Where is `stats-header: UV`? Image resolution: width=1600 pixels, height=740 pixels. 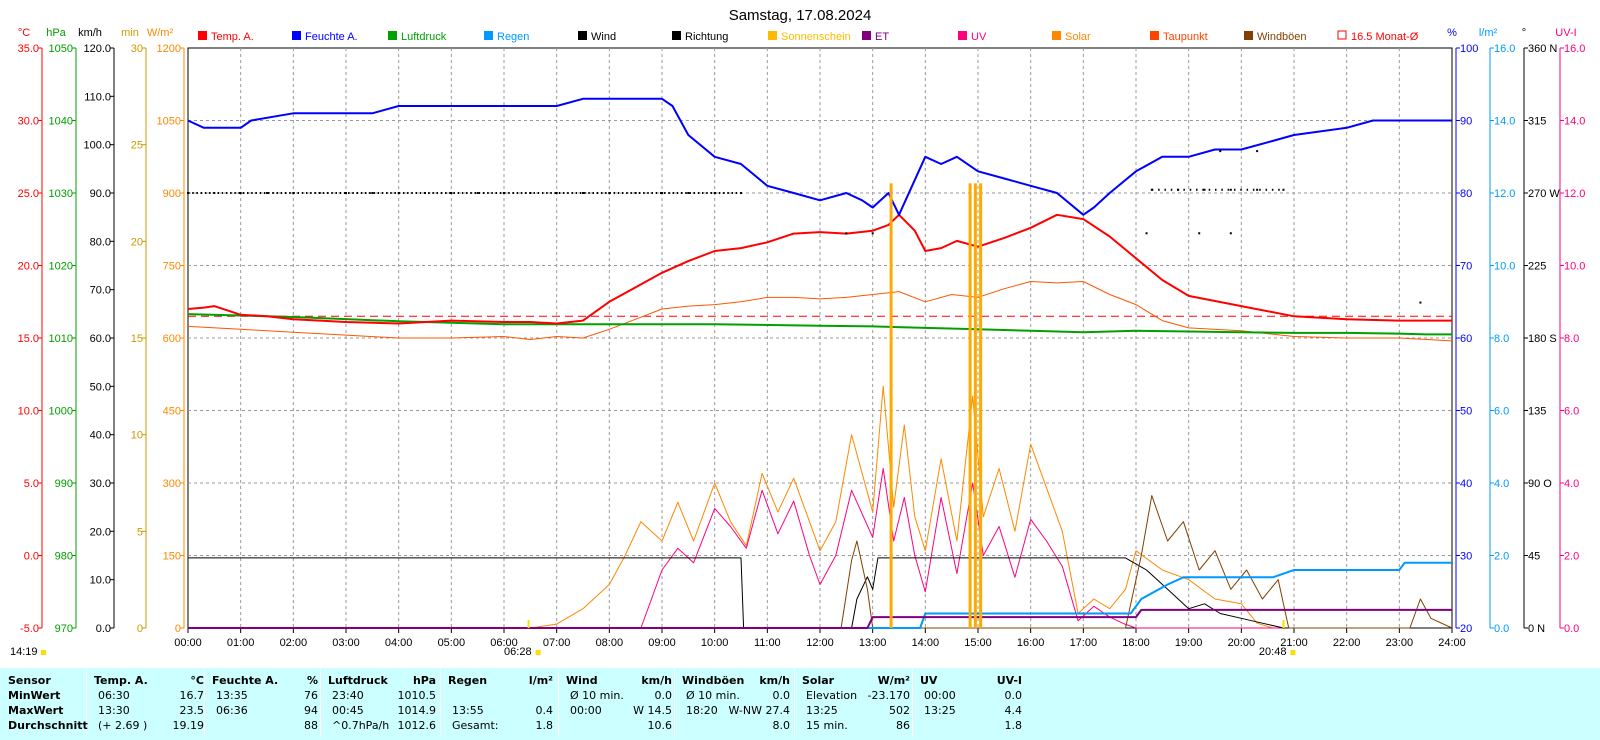 stats-header: UV is located at coordinates (929, 680).